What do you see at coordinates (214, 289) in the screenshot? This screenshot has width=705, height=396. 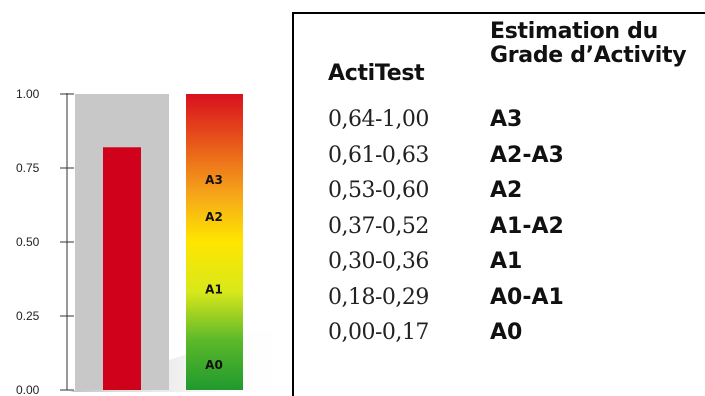 I see `grade-scale-label: A1` at bounding box center [214, 289].